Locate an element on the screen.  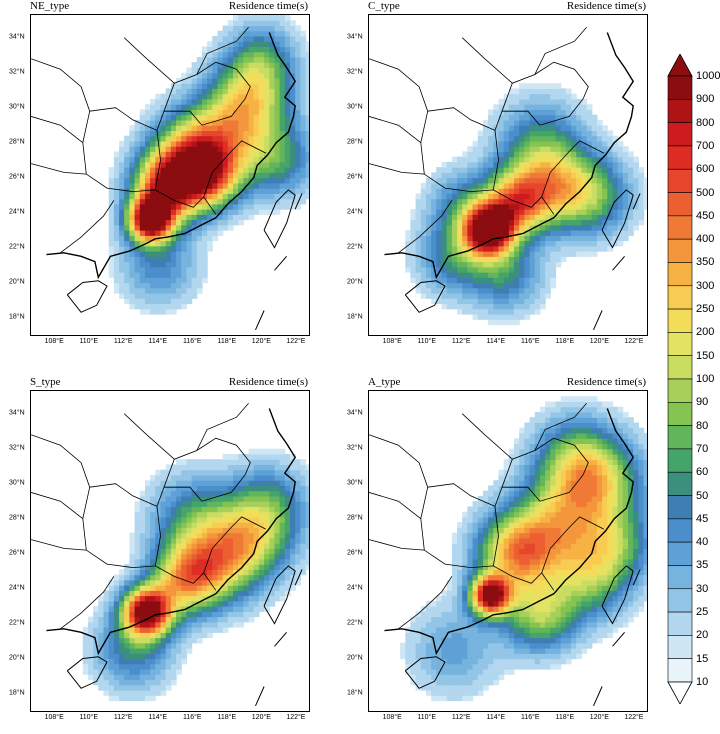
colorbar-label: 150 is located at coordinates (705, 356).